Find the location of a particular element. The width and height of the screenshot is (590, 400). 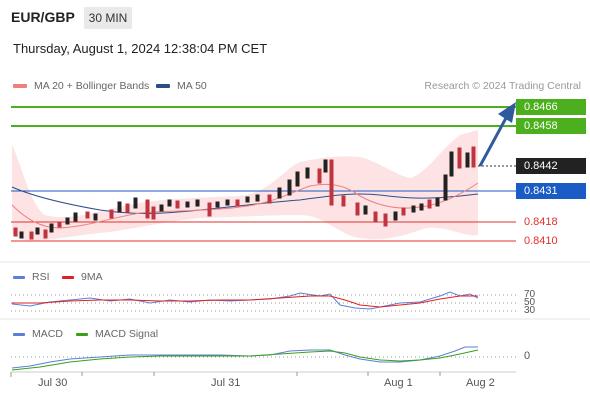

rsi-level-30-label: 30 is located at coordinates (530, 310).